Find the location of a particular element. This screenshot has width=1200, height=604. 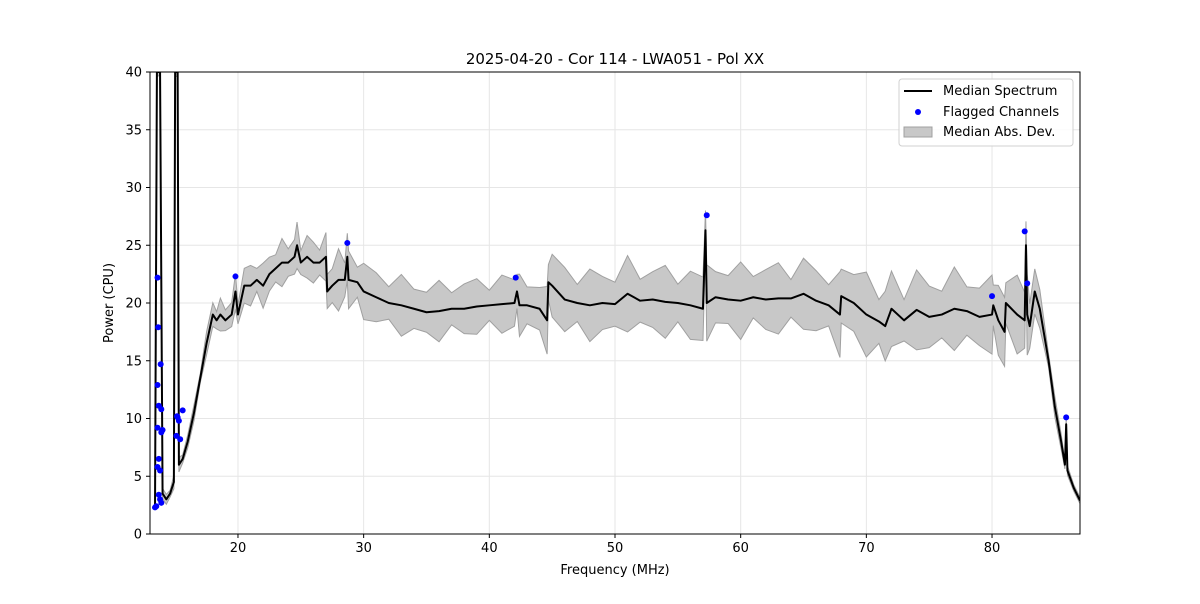

y-tick-label: 30 is located at coordinates (133, 188).